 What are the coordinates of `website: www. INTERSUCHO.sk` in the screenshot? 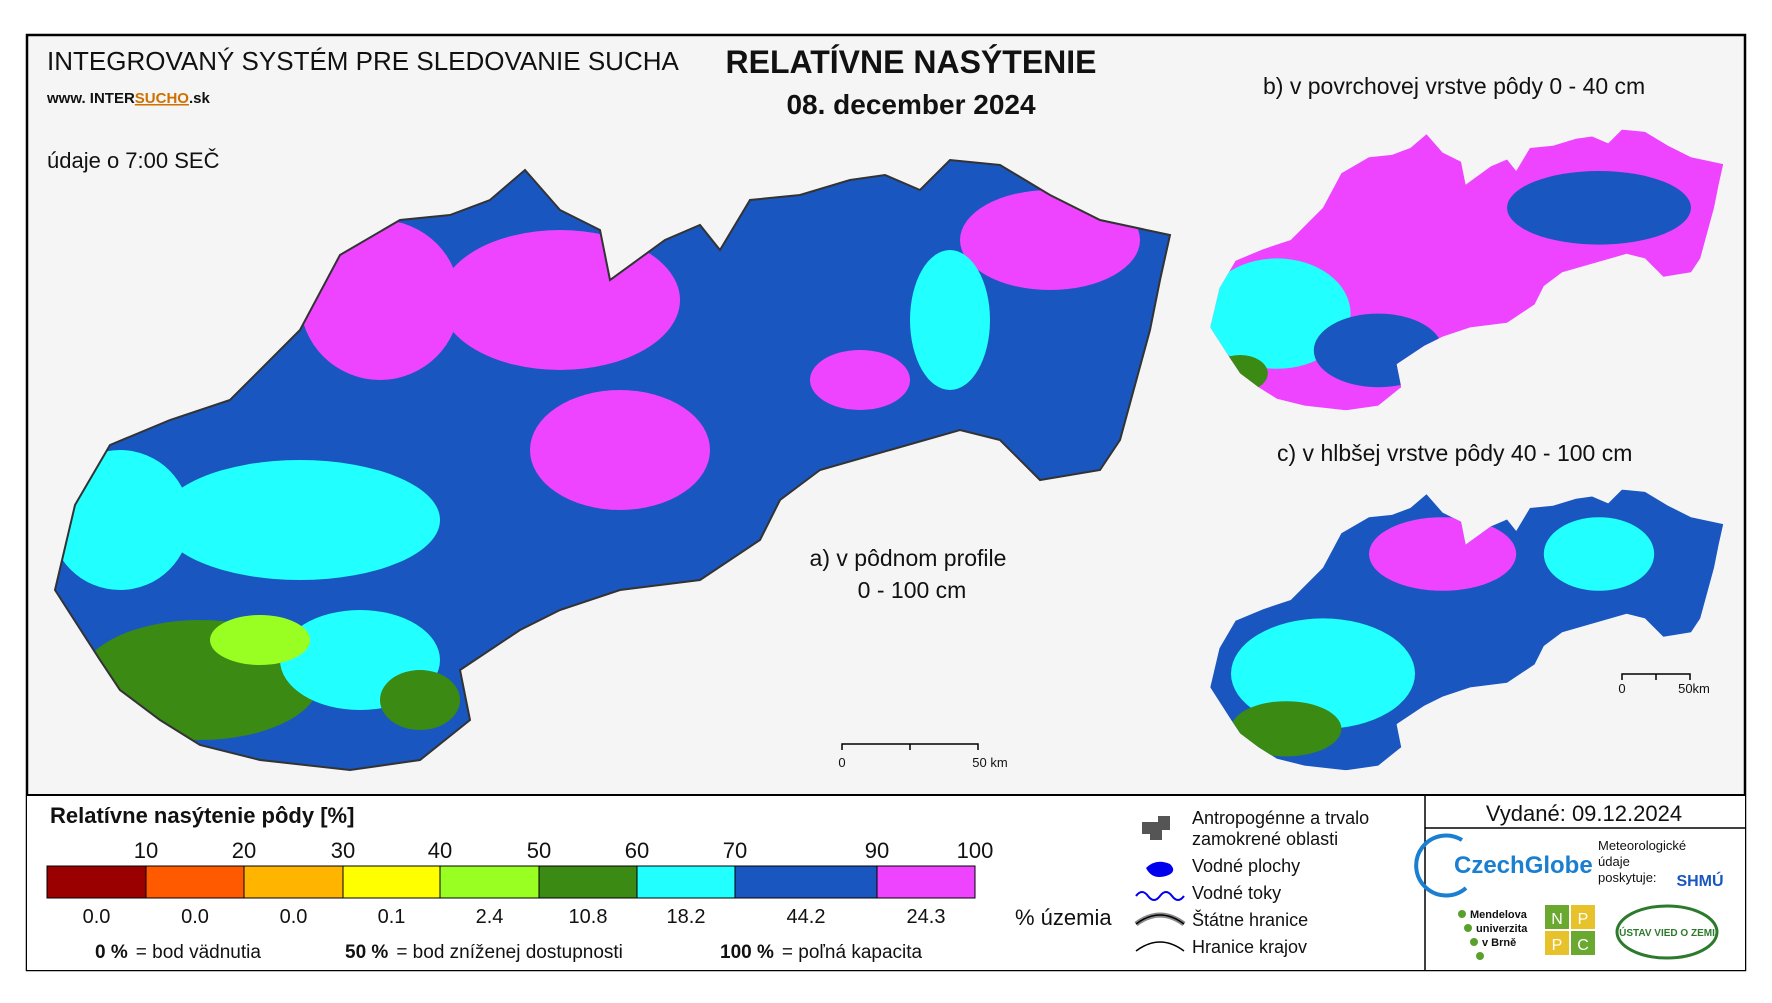 It's located at (128, 98).